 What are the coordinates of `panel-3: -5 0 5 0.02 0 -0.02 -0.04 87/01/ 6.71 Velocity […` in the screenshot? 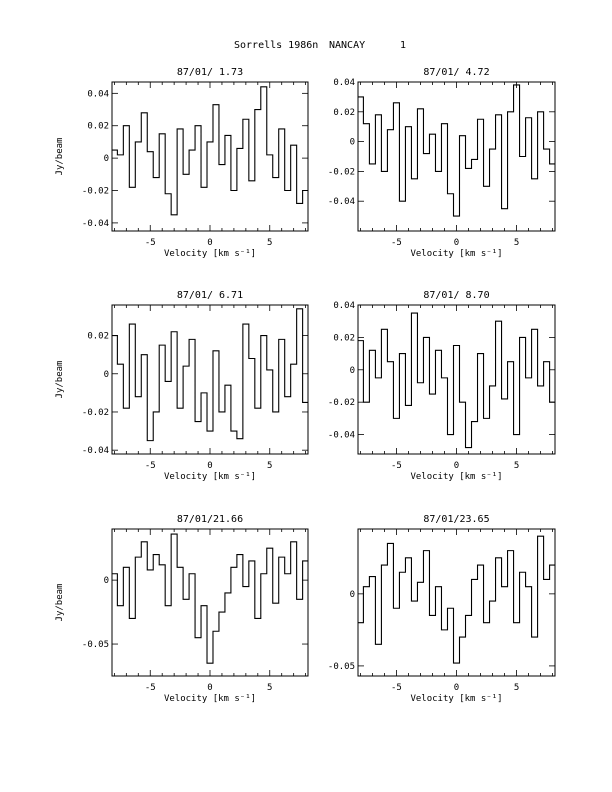 It's located at (182, 386).